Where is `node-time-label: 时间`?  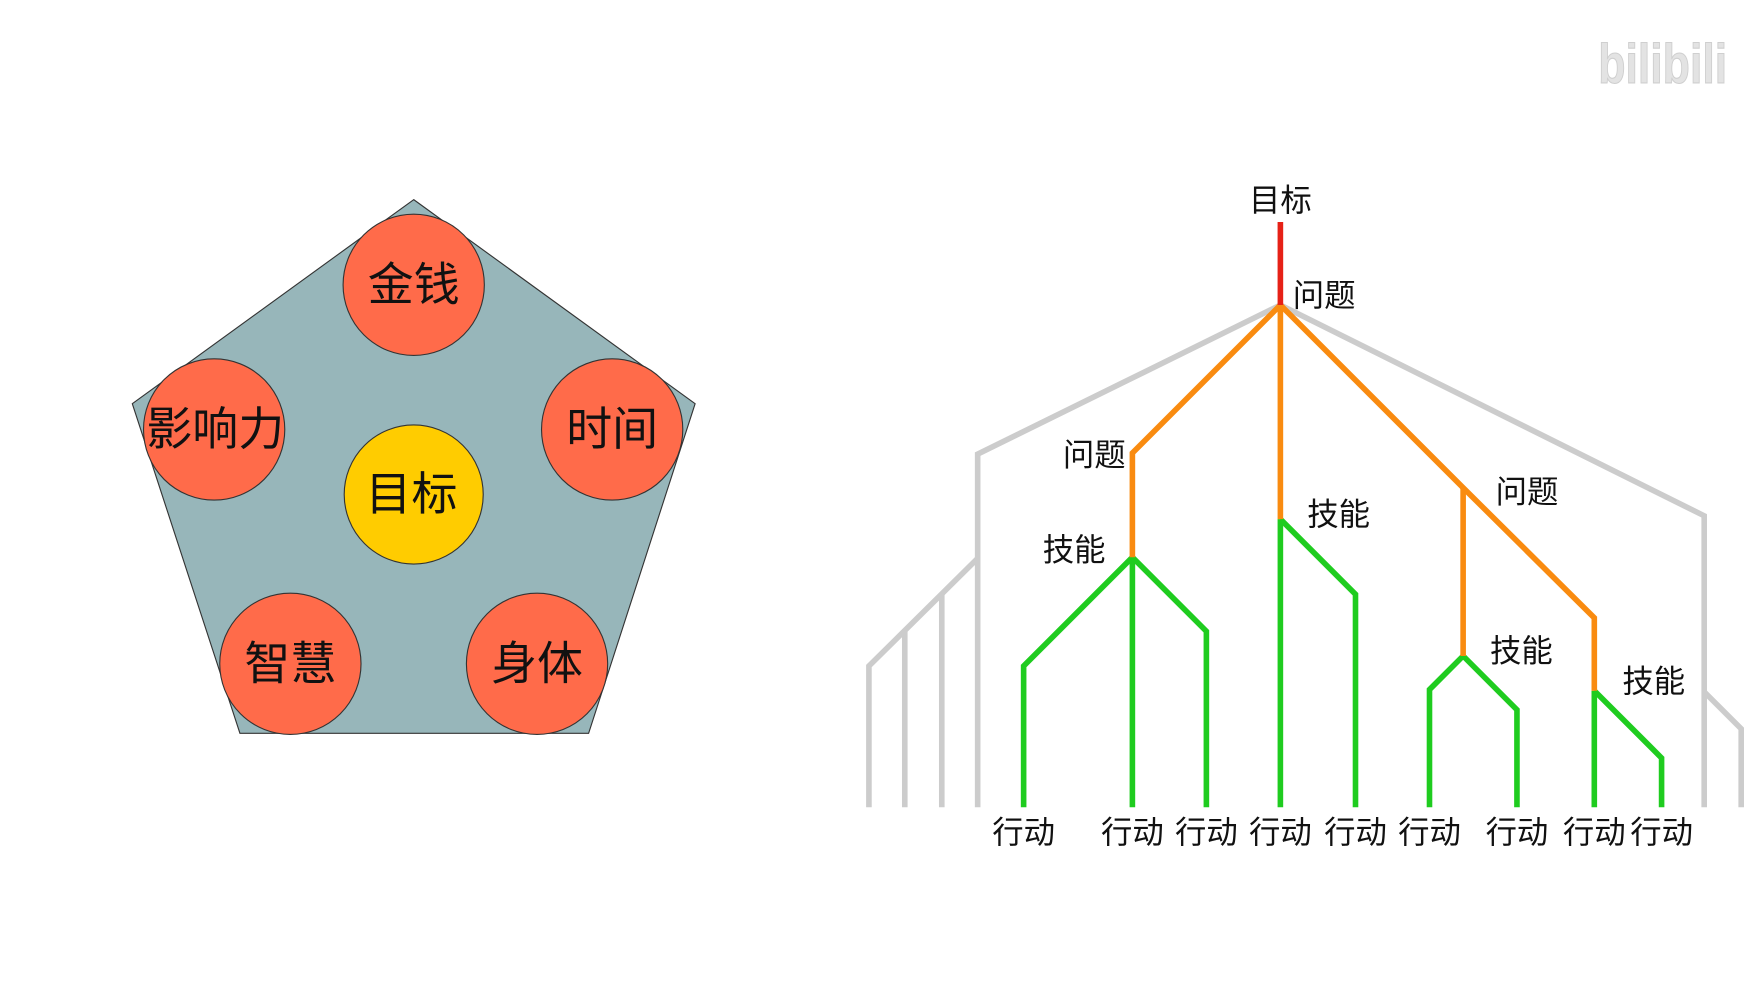
node-time-label: 时间 is located at coordinates (612, 429).